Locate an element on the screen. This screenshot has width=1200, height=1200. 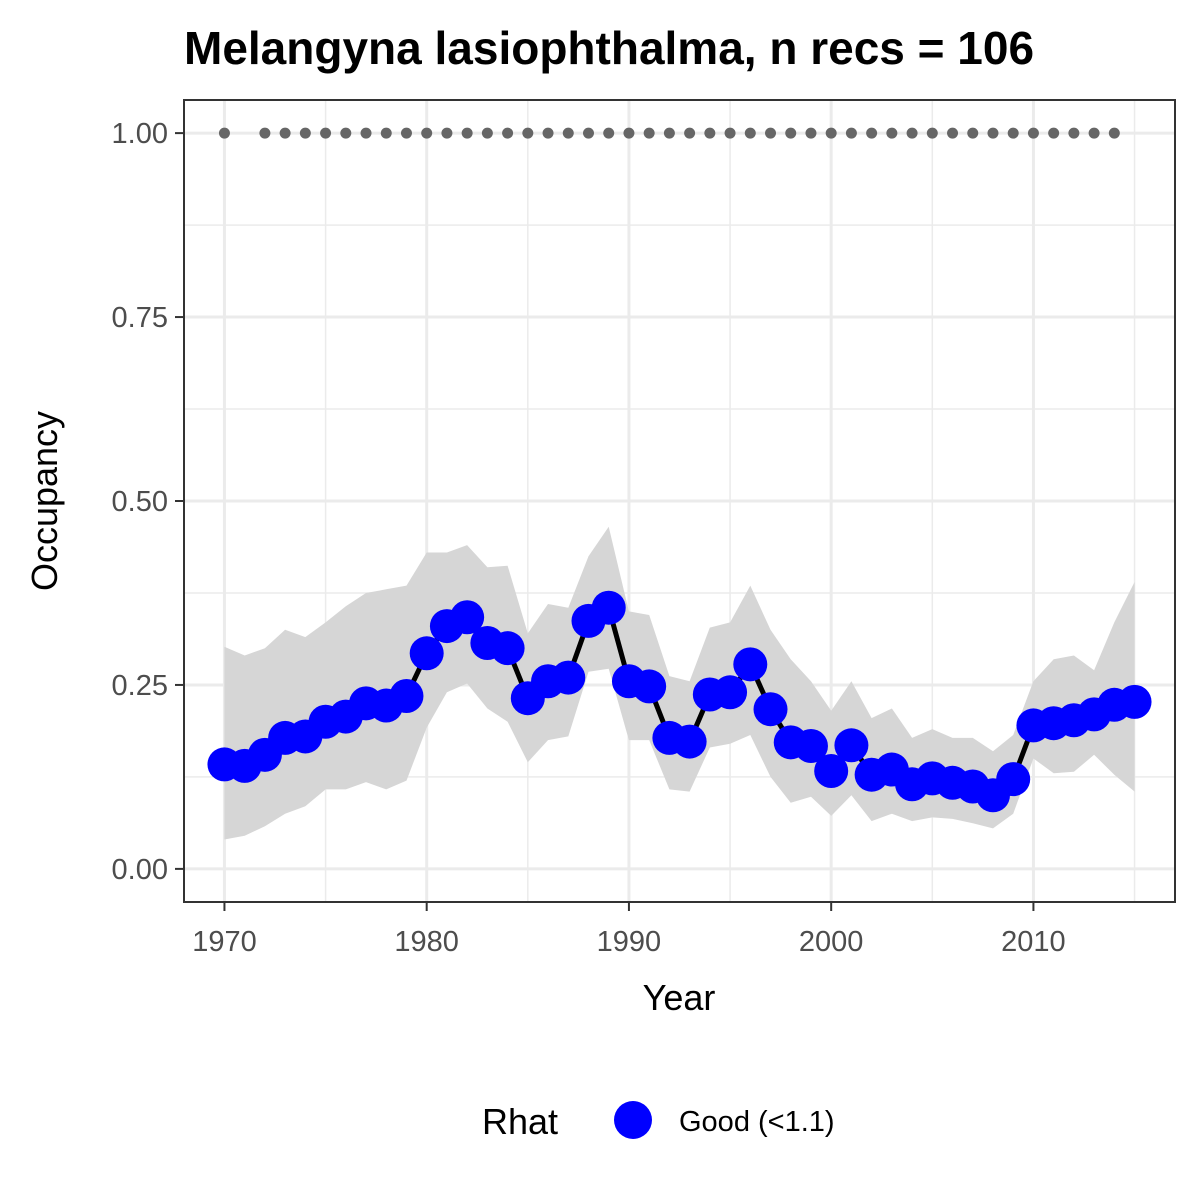
y-axis-label: Occupancy is located at coordinates (44, 501).